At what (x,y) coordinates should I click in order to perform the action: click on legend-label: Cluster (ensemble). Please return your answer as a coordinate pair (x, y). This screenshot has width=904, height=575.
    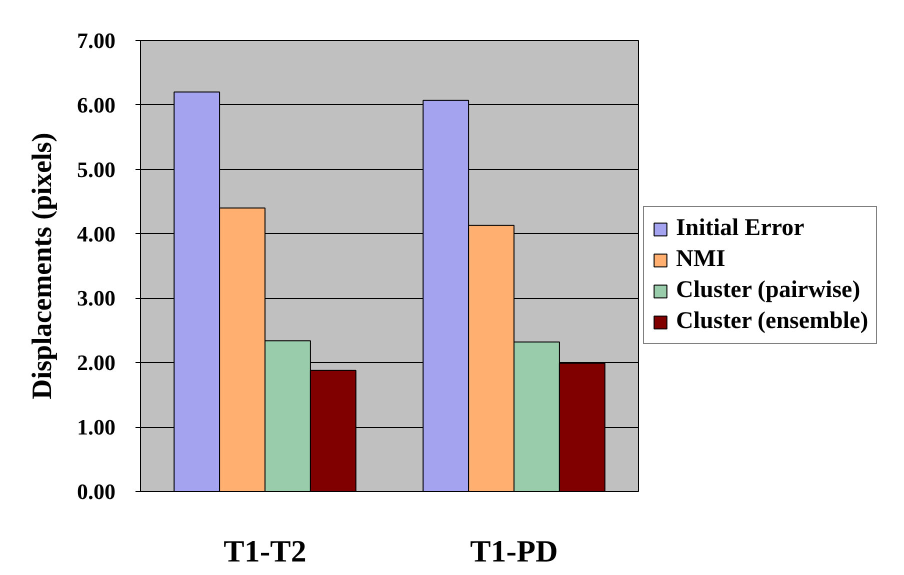
    Looking at the image, I should click on (772, 321).